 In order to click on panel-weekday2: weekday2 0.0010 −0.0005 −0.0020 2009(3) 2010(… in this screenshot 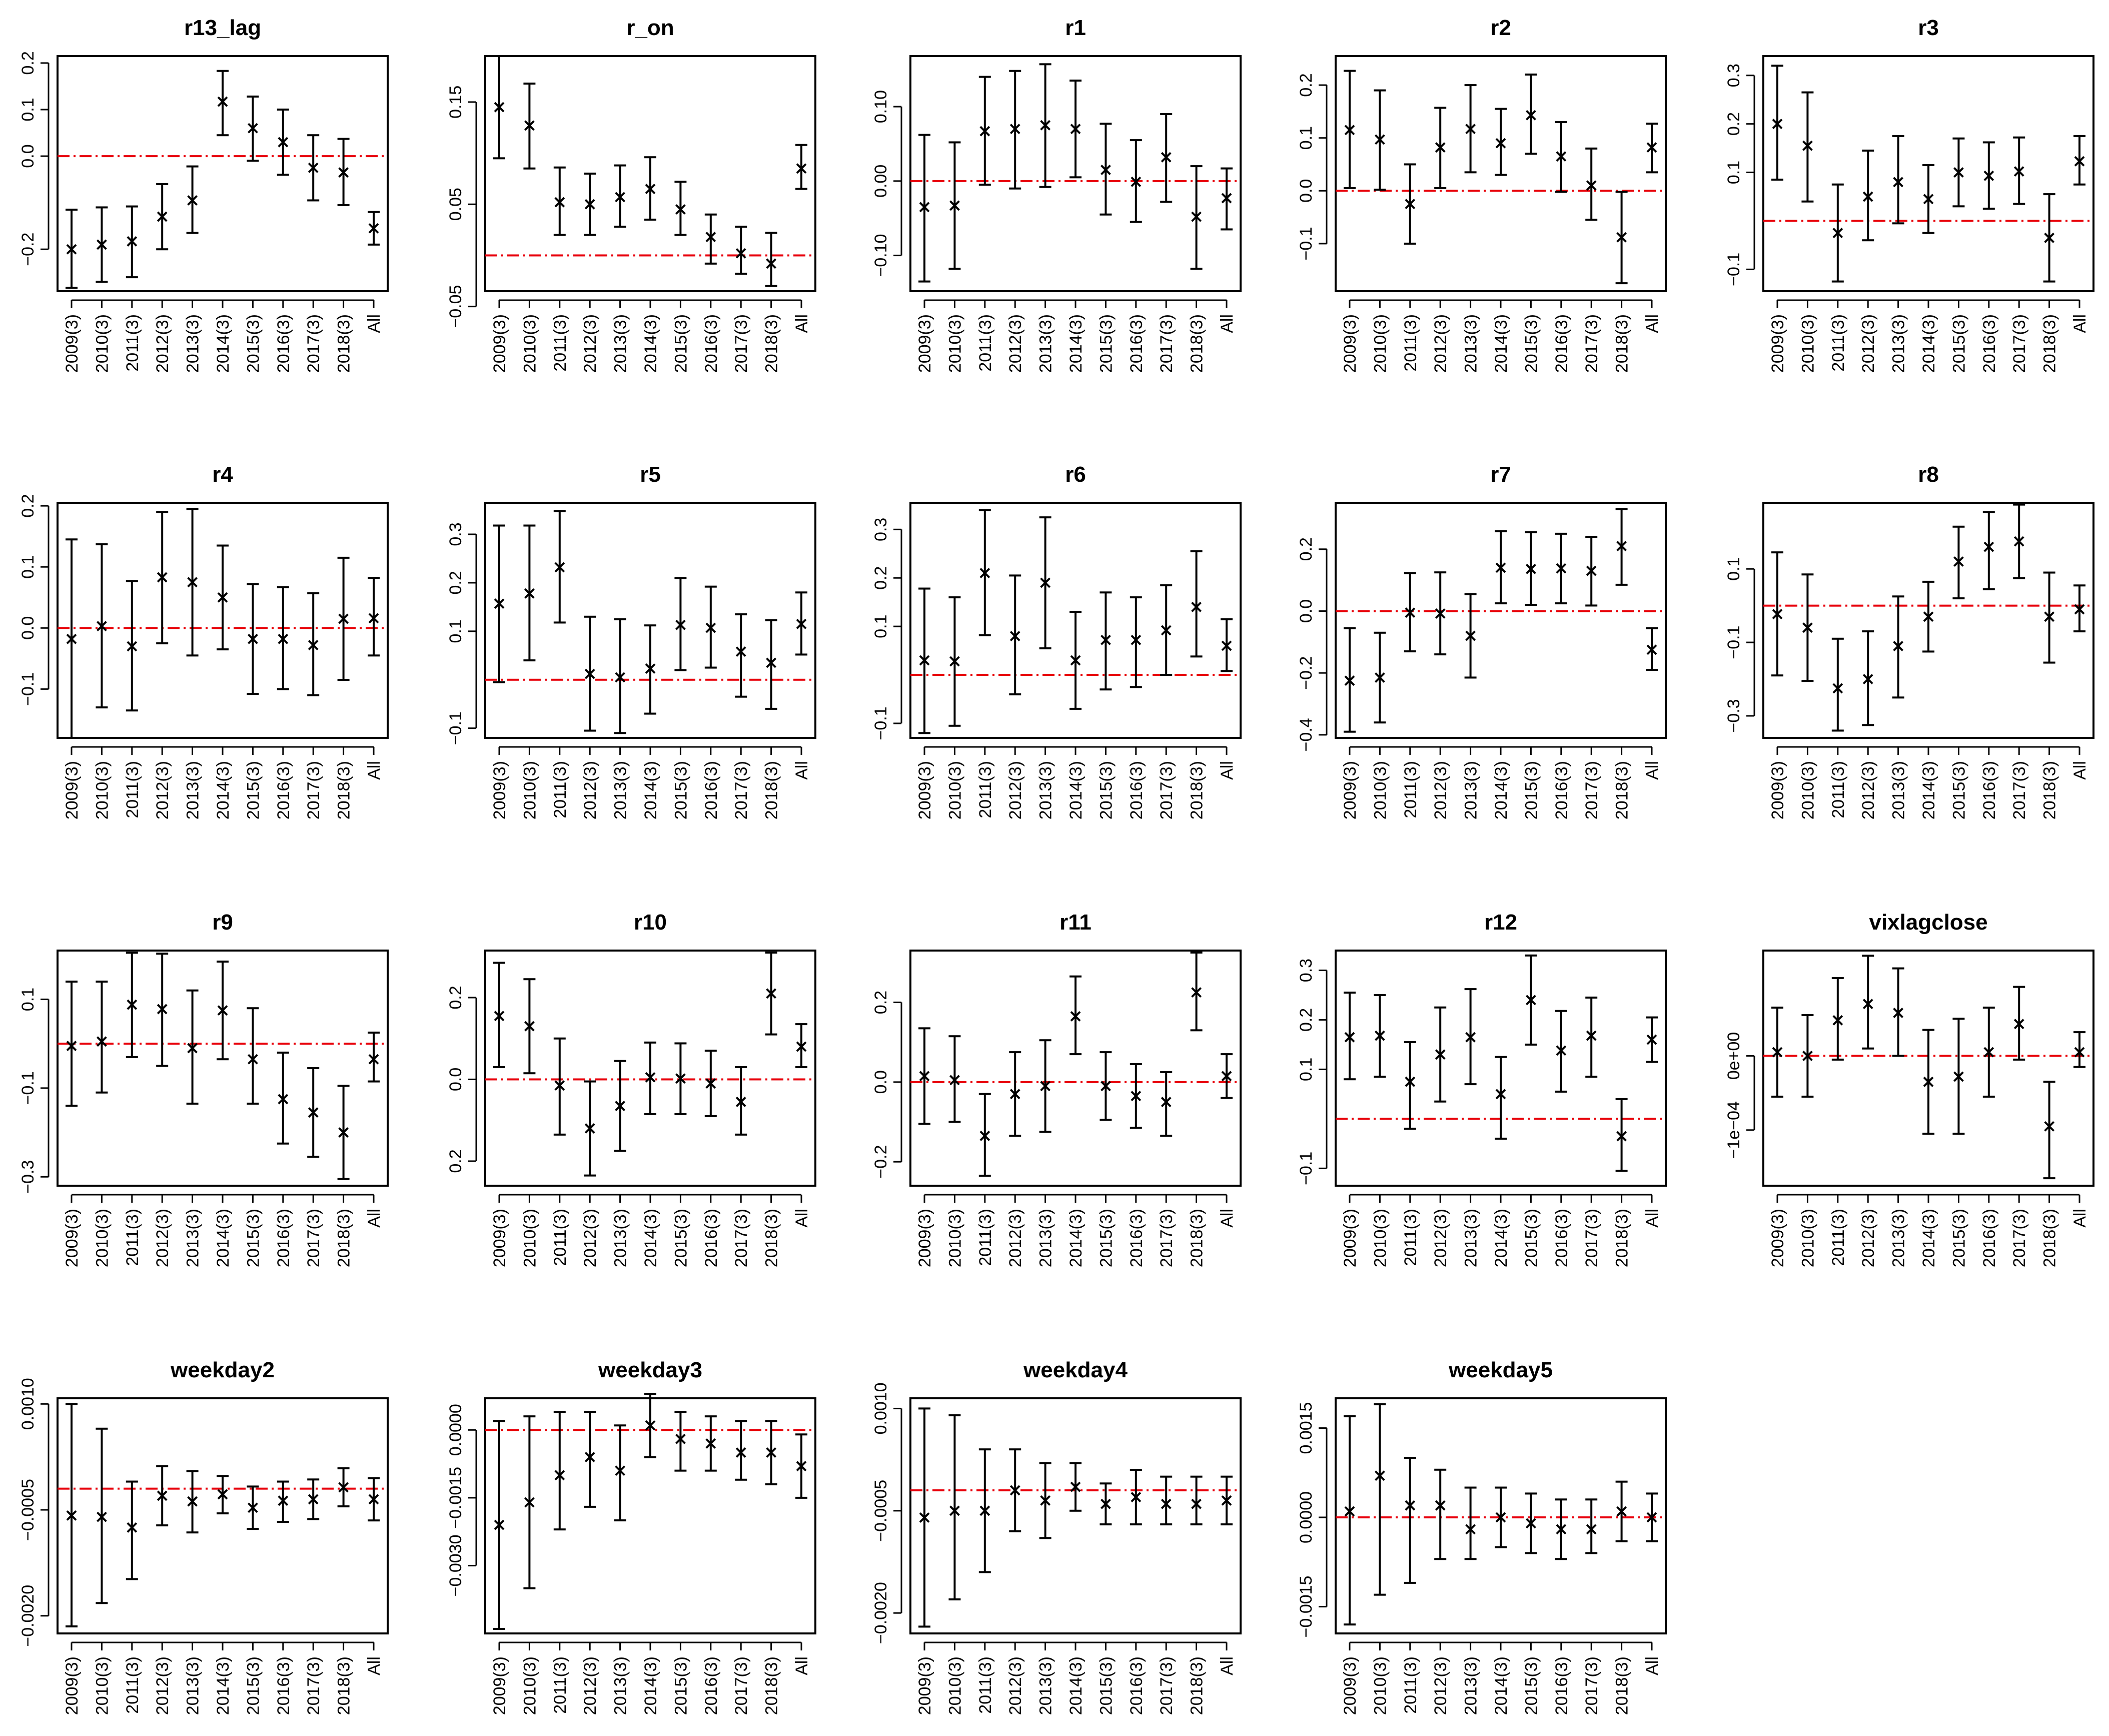, I will do `click(204, 1536)`.